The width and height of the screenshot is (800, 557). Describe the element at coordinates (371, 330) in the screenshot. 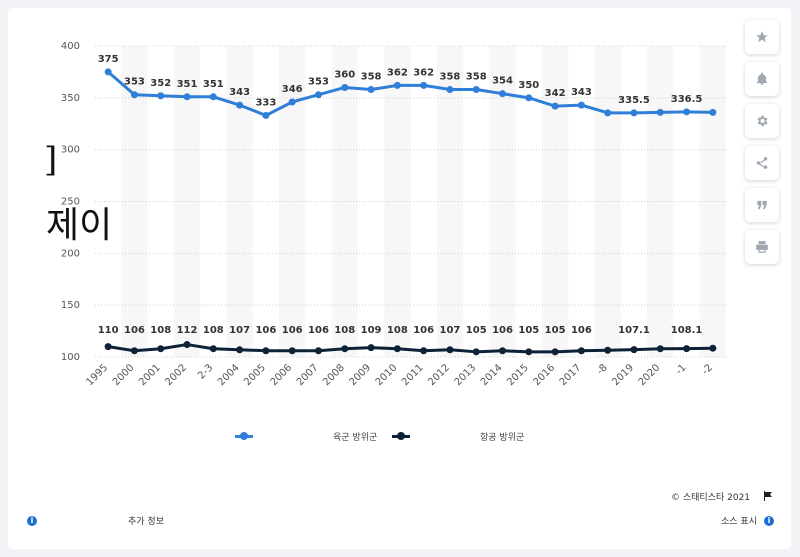

I see `data-label: 109` at that location.